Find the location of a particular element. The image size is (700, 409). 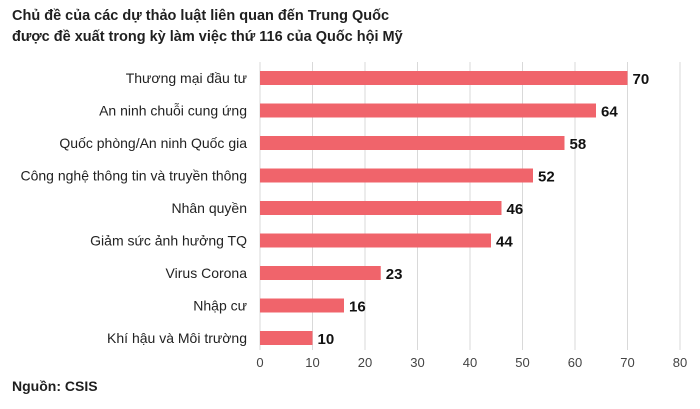

x-tick-label: 60 is located at coordinates (575, 362).